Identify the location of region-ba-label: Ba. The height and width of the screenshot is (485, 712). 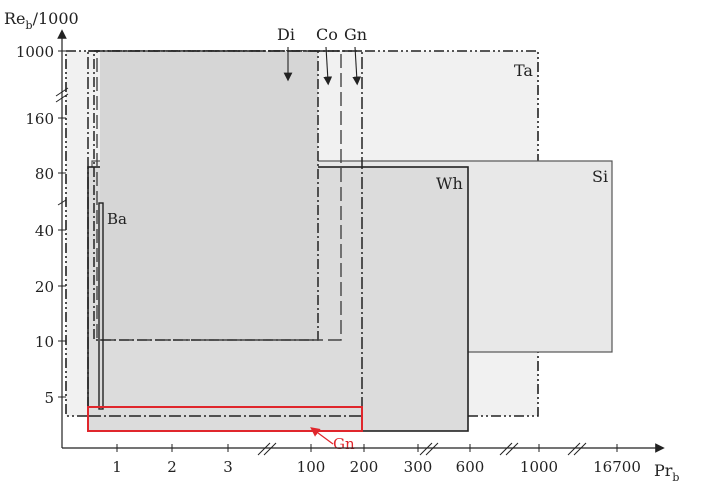
(117, 219).